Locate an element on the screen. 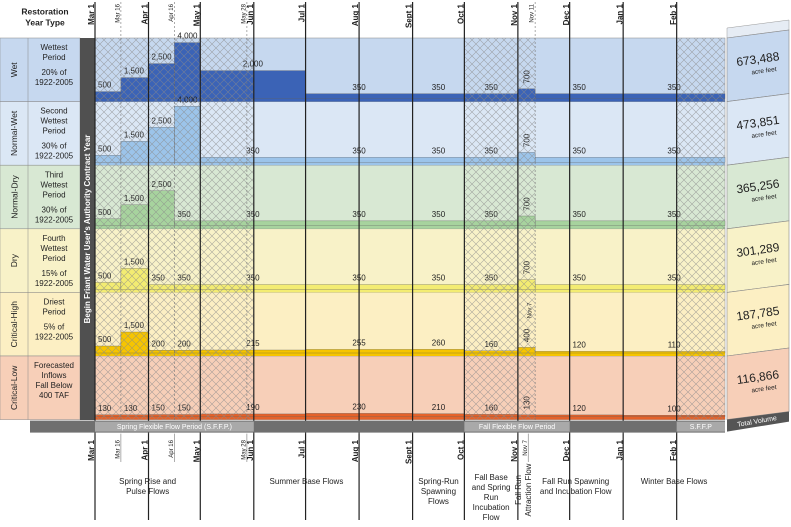 This screenshot has width=791, height=527. flow-label: 4,000 is located at coordinates (187, 36).